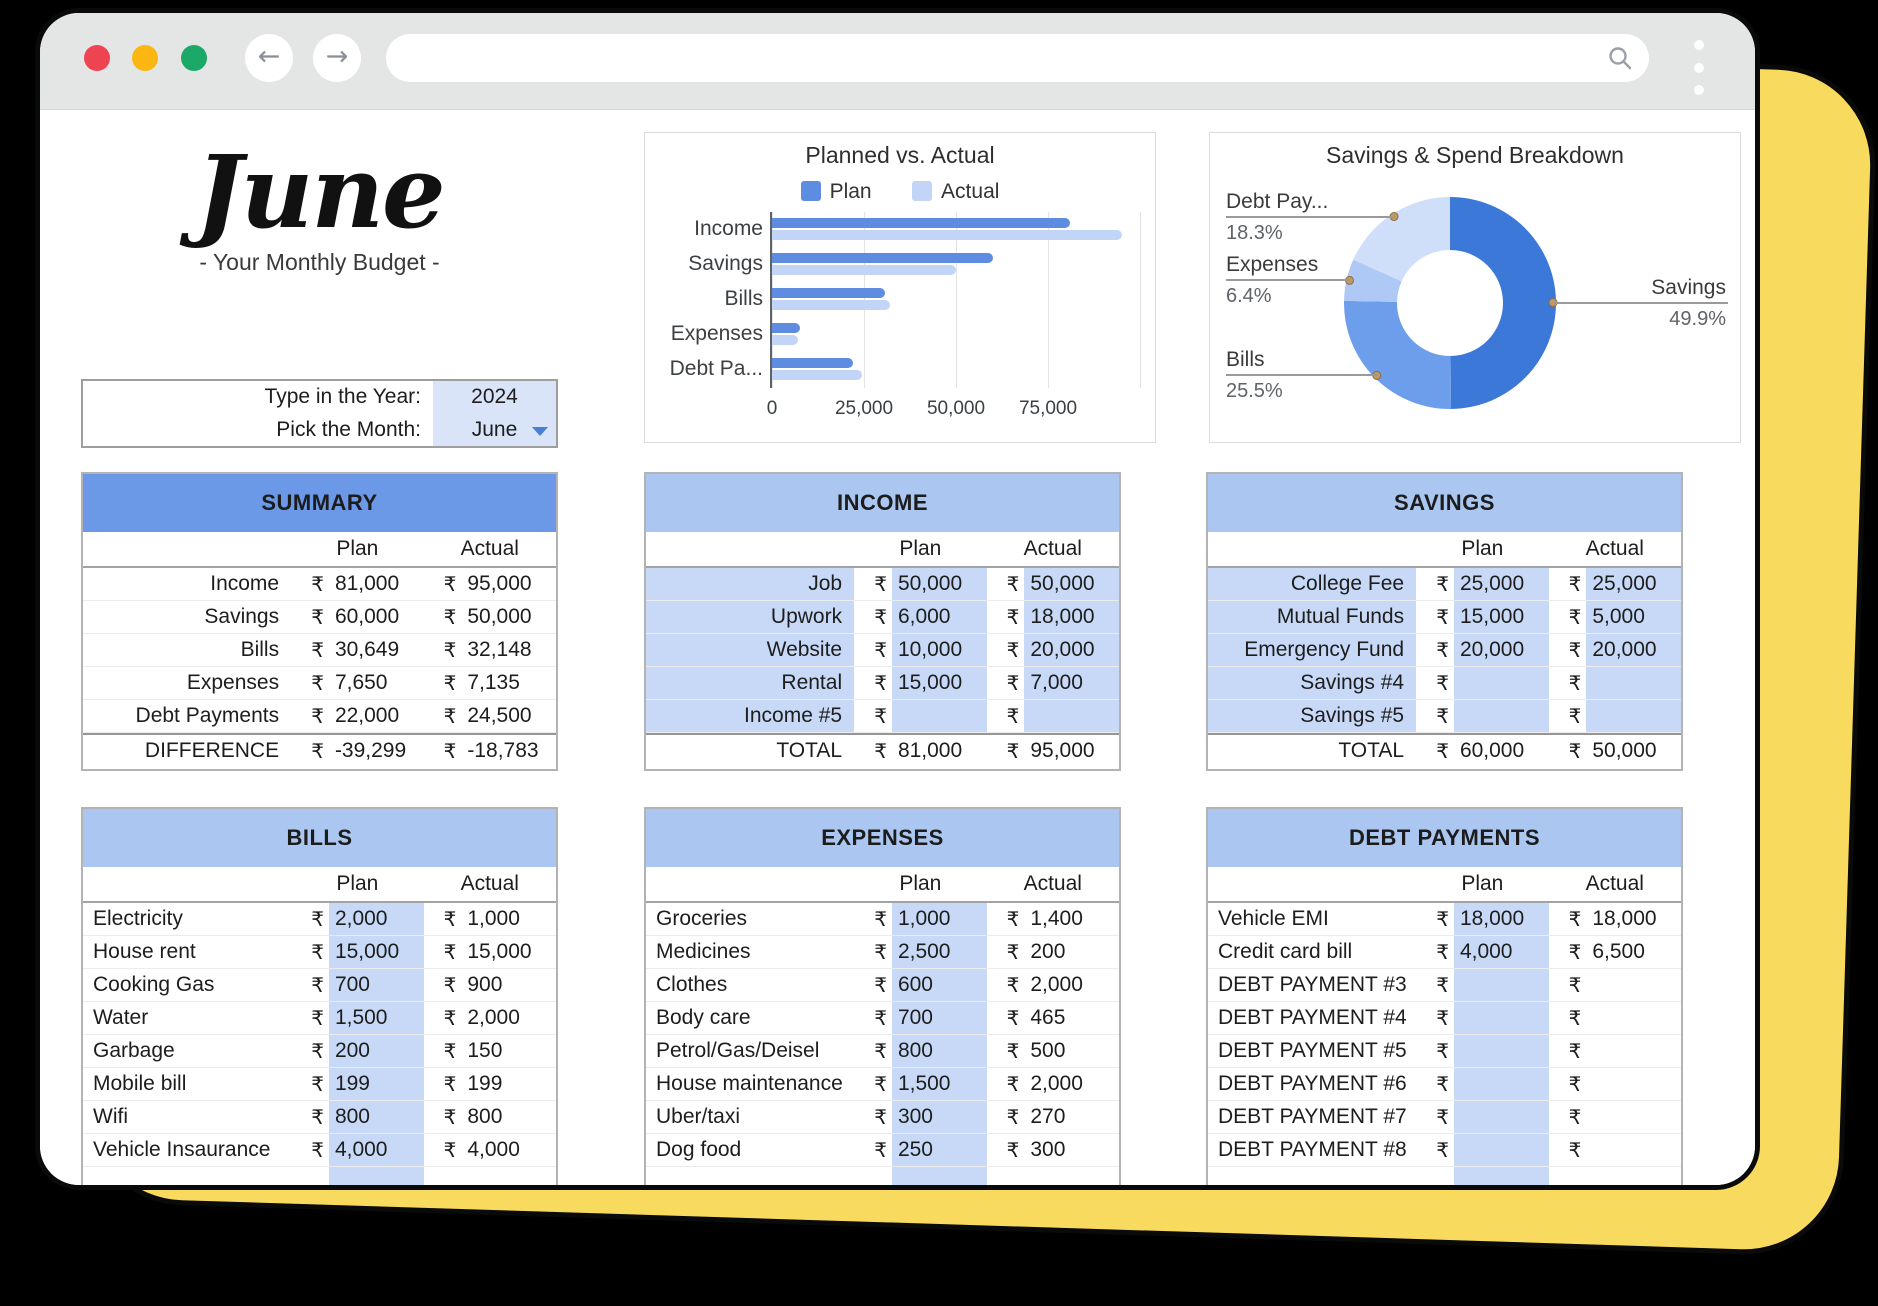 This screenshot has height=1306, width=1878. I want to click on cell-value: 250, so click(939, 1150).